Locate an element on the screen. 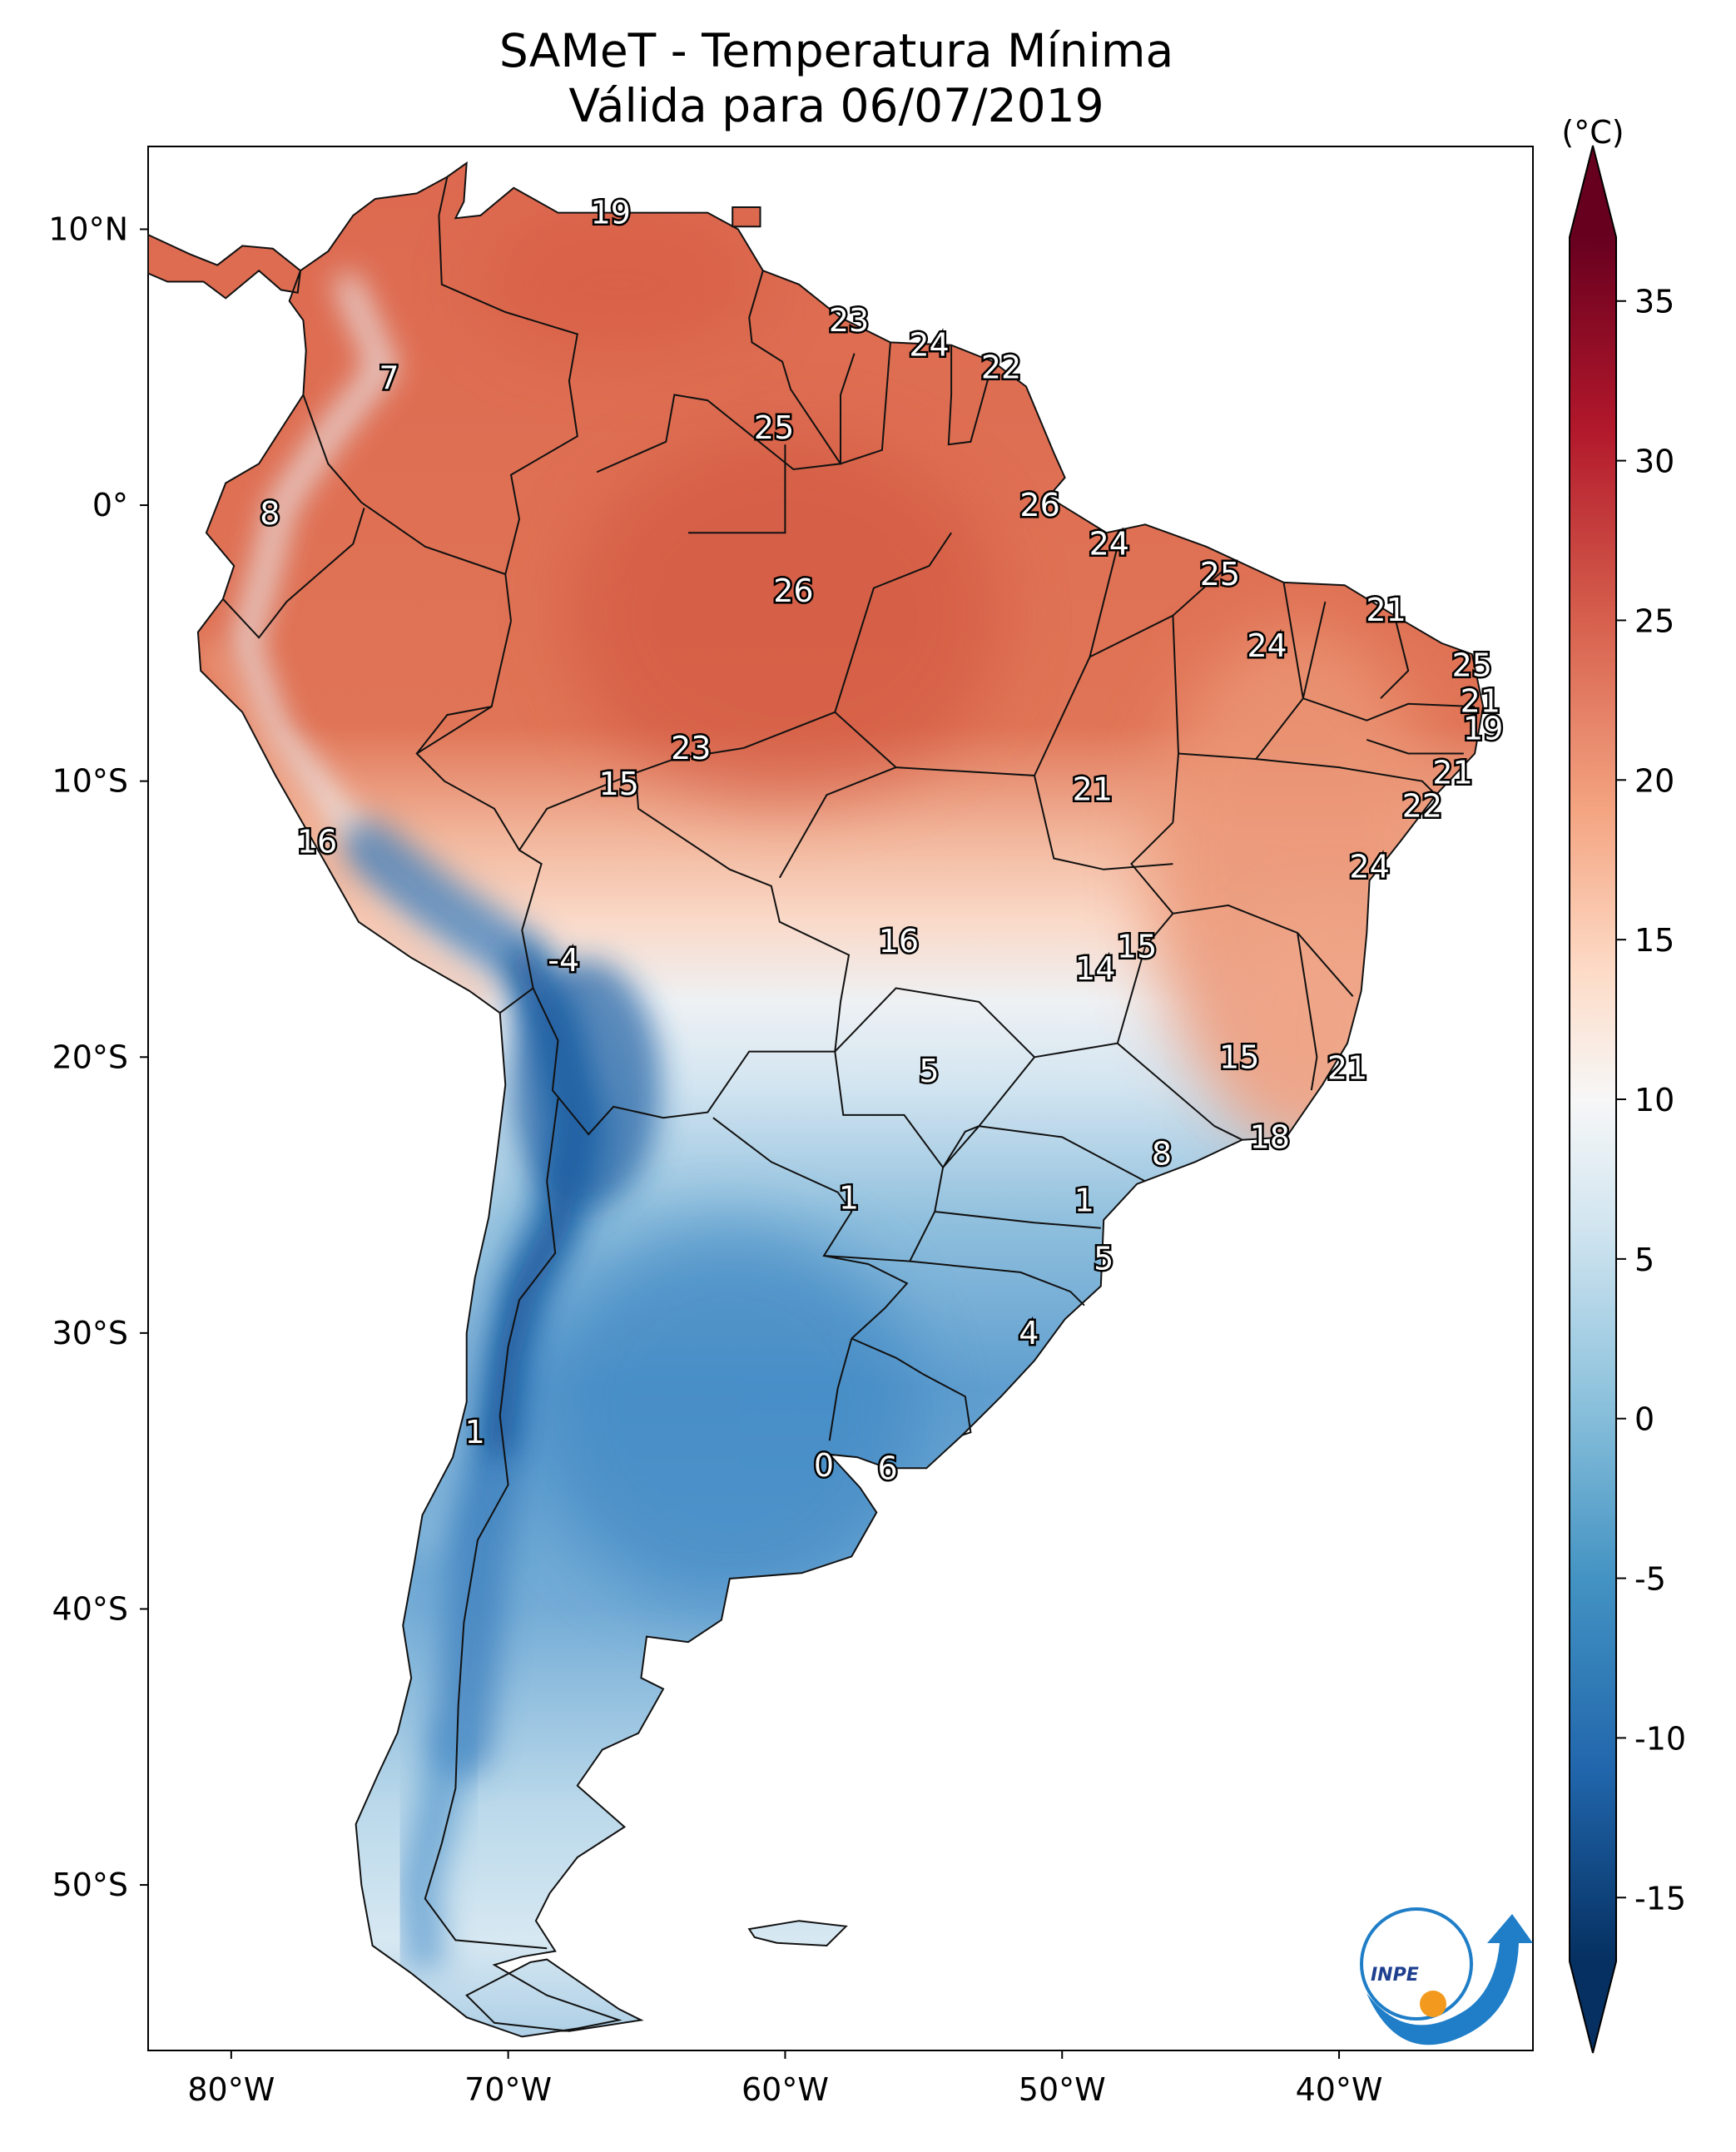 This screenshot has width=1736, height=2152. colorbar-tick-label: 20 is located at coordinates (1654, 780).